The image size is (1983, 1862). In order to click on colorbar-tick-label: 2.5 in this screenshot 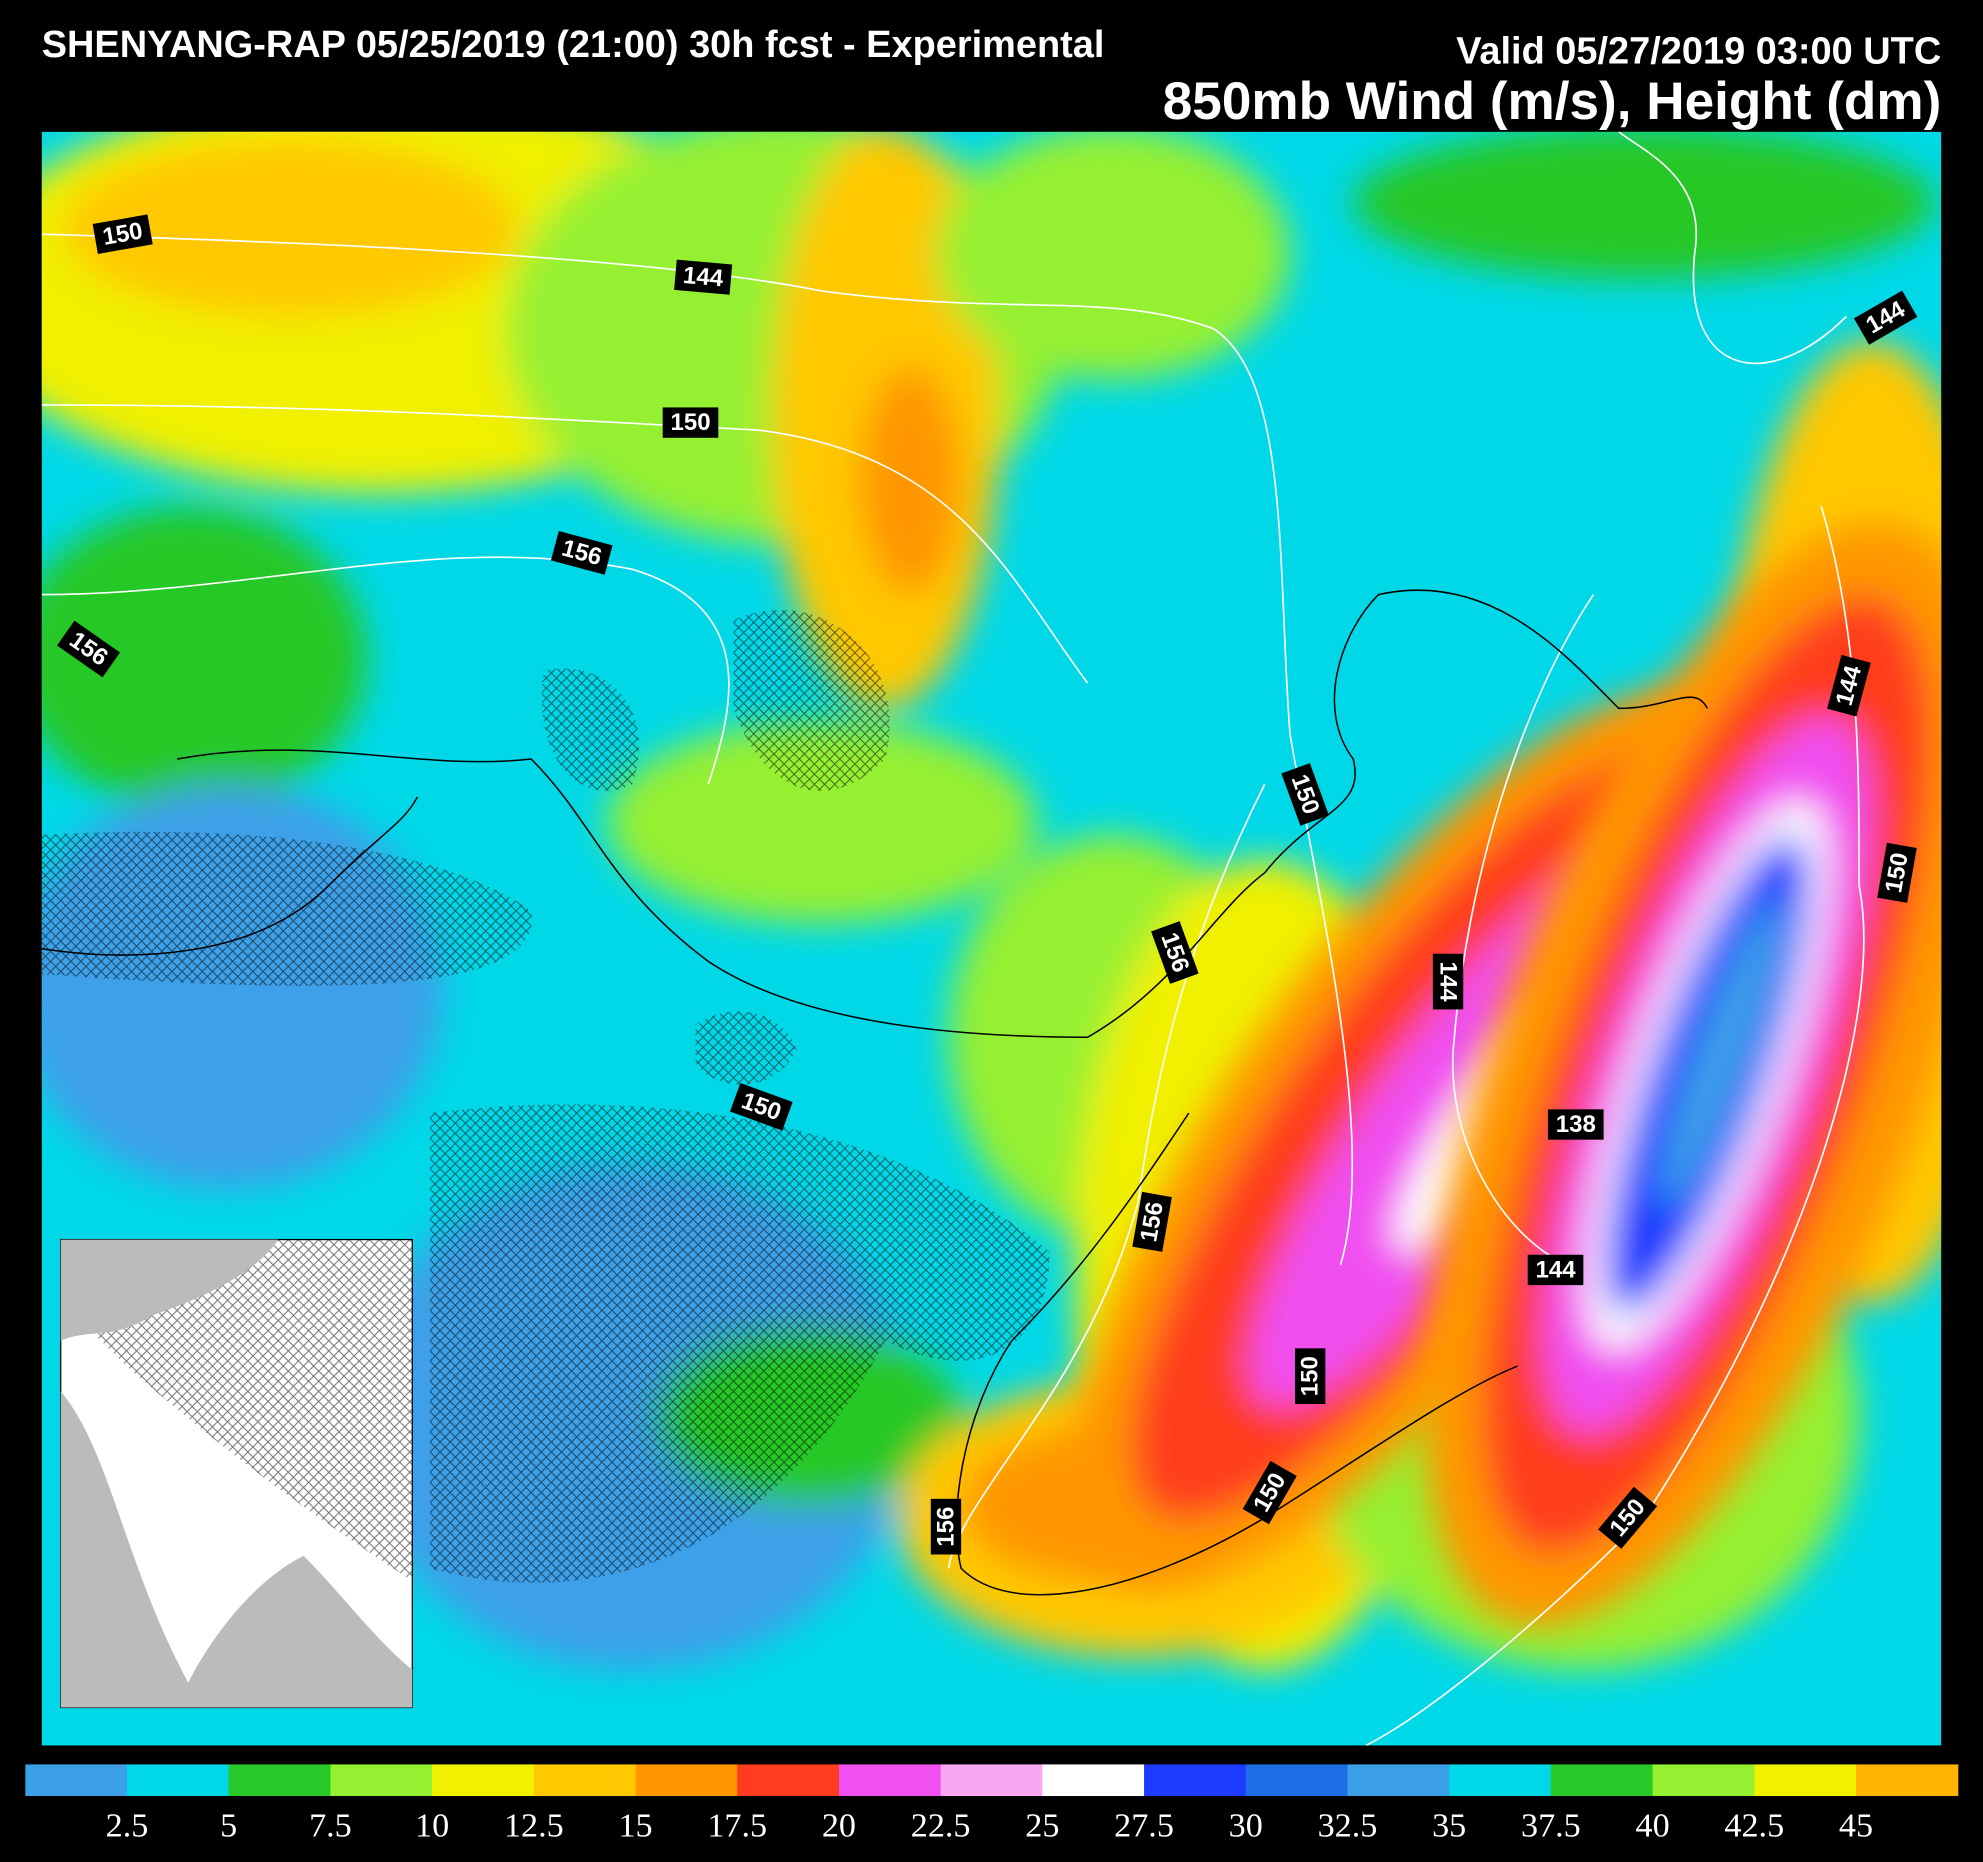, I will do `click(127, 1826)`.